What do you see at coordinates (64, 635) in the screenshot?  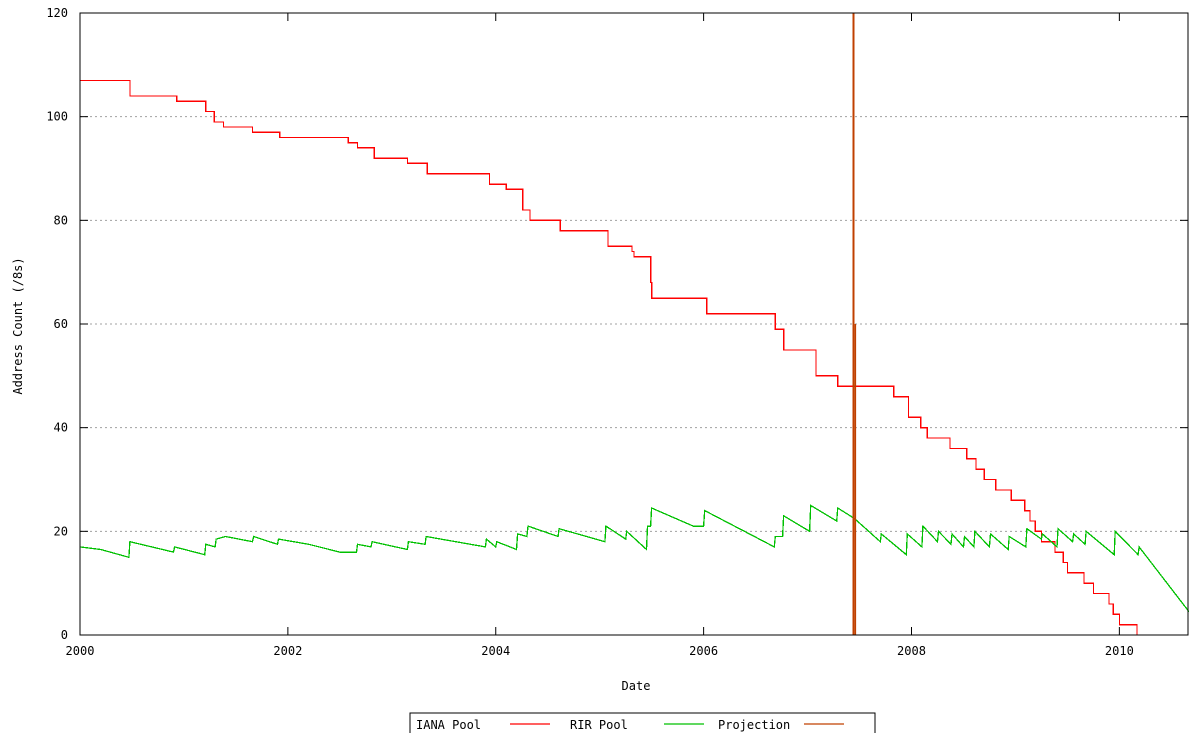 I see `y-tick-label-0: 0` at bounding box center [64, 635].